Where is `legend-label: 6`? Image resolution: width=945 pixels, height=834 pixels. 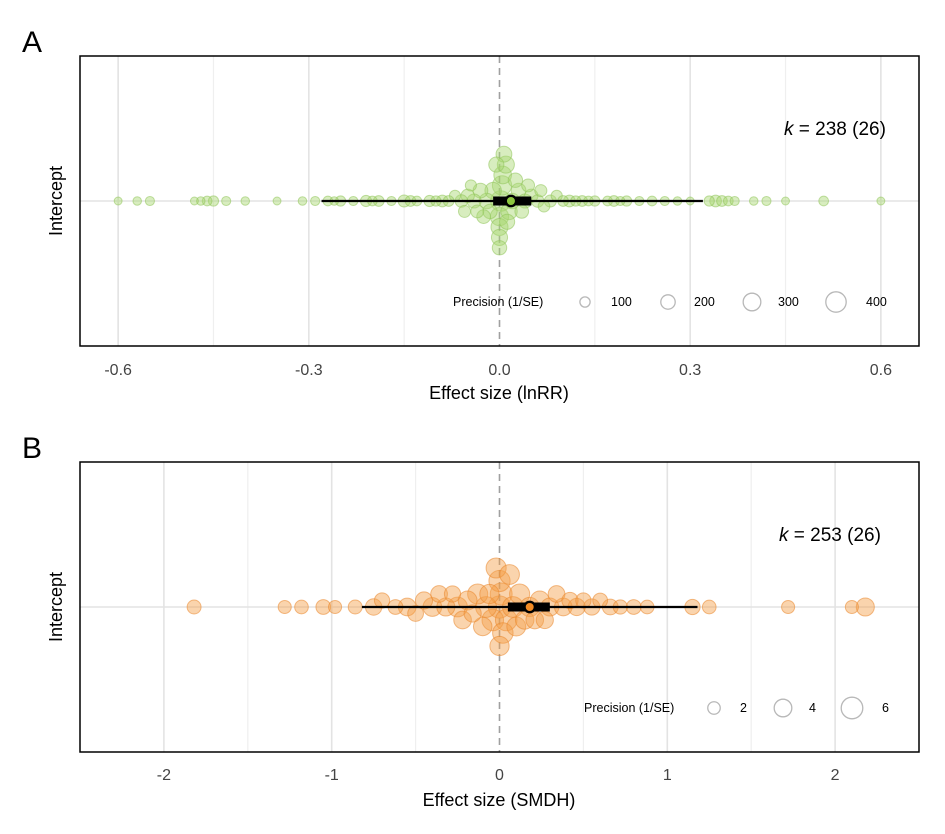
legend-label: 6 is located at coordinates (885, 708).